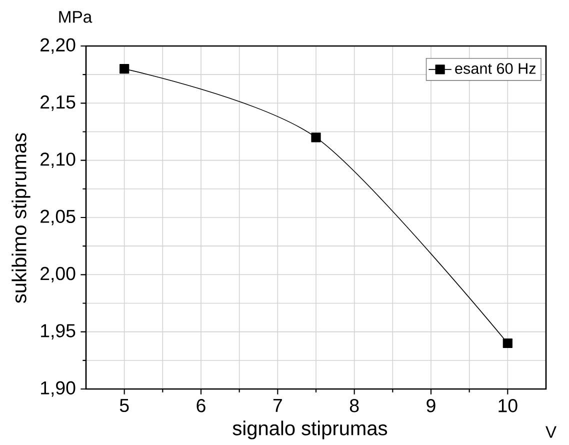  I want to click on y-tick-label: 2,15, so click(58, 103).